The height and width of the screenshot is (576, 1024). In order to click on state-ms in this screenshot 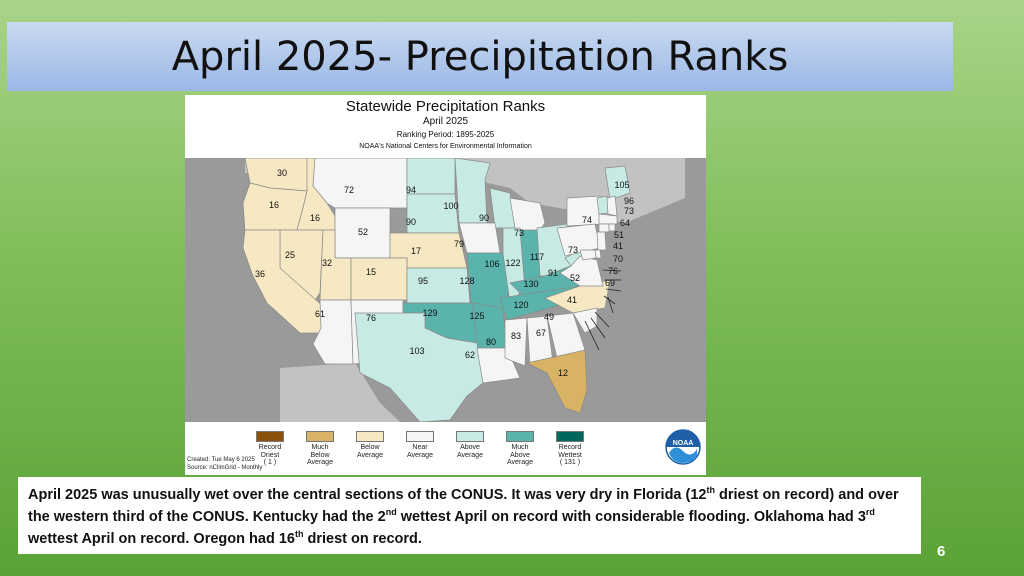, I will do `click(516, 342)`.